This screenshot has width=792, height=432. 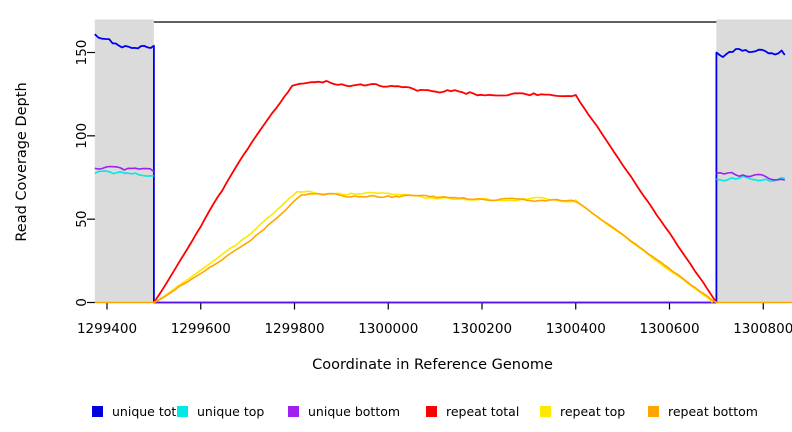 I want to click on y-tick-label: 0, so click(x=82, y=302).